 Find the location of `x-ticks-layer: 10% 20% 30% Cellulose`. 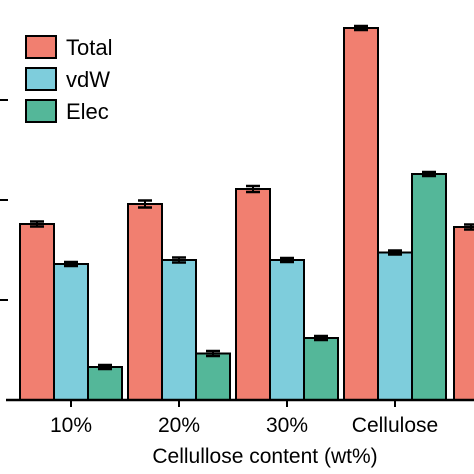

x-ticks-layer: 10% 20% 30% Cellulose is located at coordinates (244, 418).